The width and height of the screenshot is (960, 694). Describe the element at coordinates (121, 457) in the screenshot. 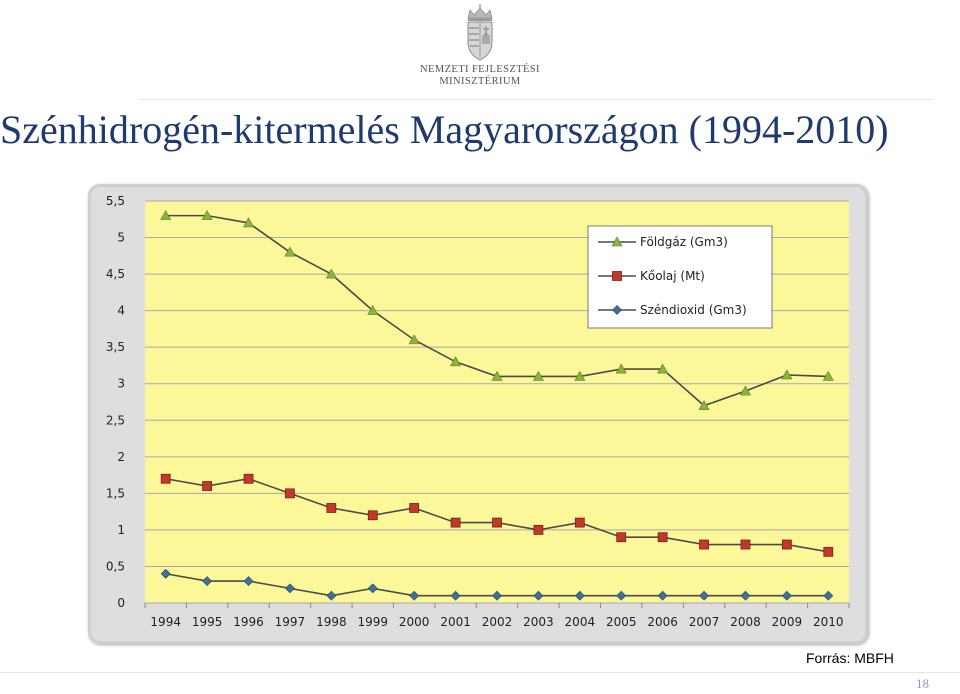

I see `y-tick-label: 2` at that location.